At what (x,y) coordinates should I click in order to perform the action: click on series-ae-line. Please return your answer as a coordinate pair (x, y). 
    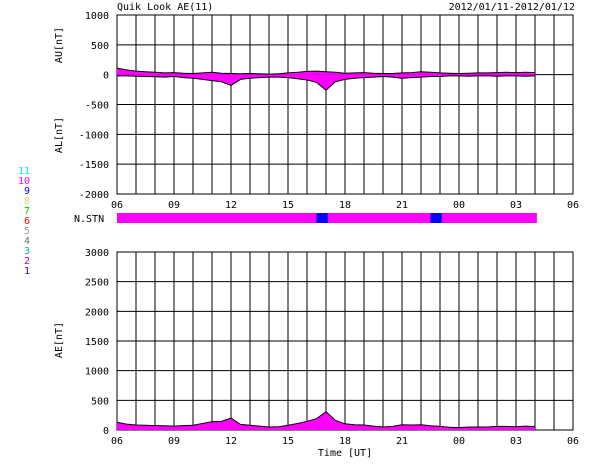
    Looking at the image, I should click on (326, 419).